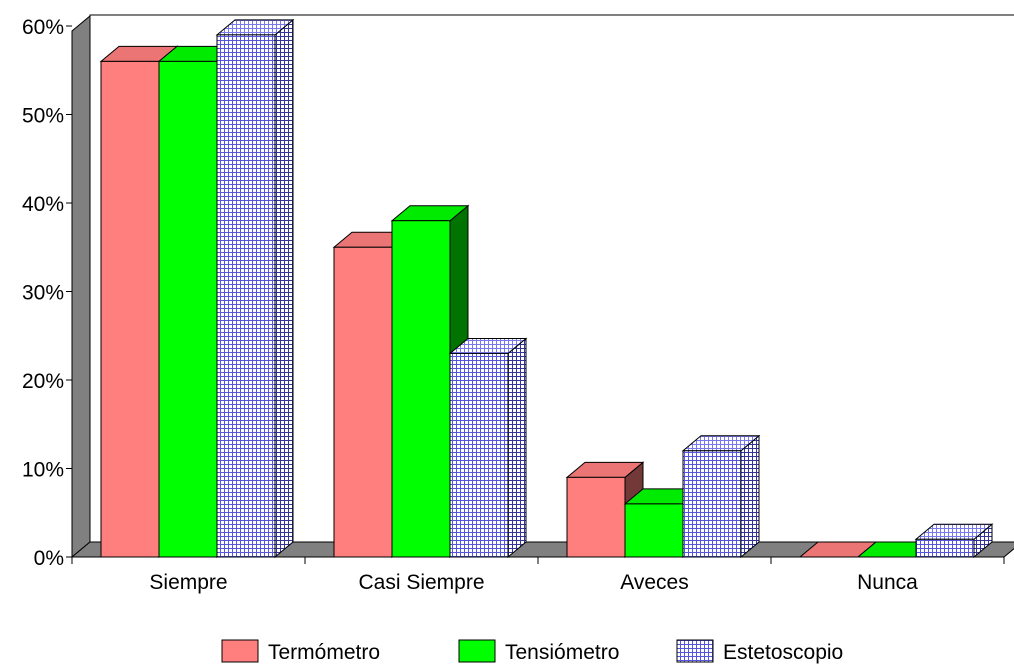 The width and height of the screenshot is (1014, 672). I want to click on y-tick-label: 60%, so click(43, 27).